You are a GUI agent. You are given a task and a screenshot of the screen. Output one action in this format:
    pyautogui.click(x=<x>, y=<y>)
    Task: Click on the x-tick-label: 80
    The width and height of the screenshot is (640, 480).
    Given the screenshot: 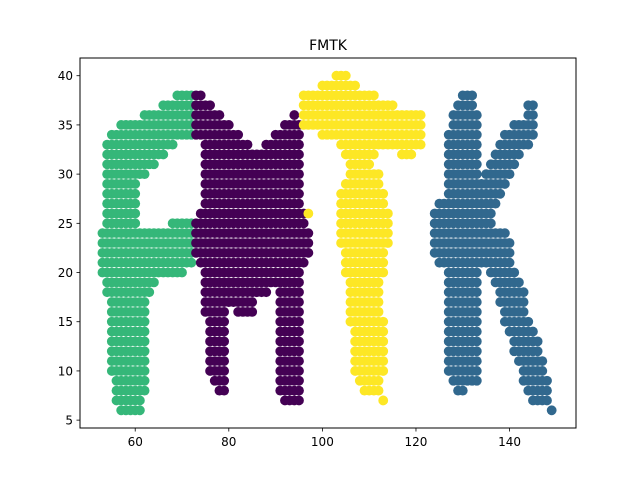 What is the action you would take?
    pyautogui.click(x=228, y=442)
    